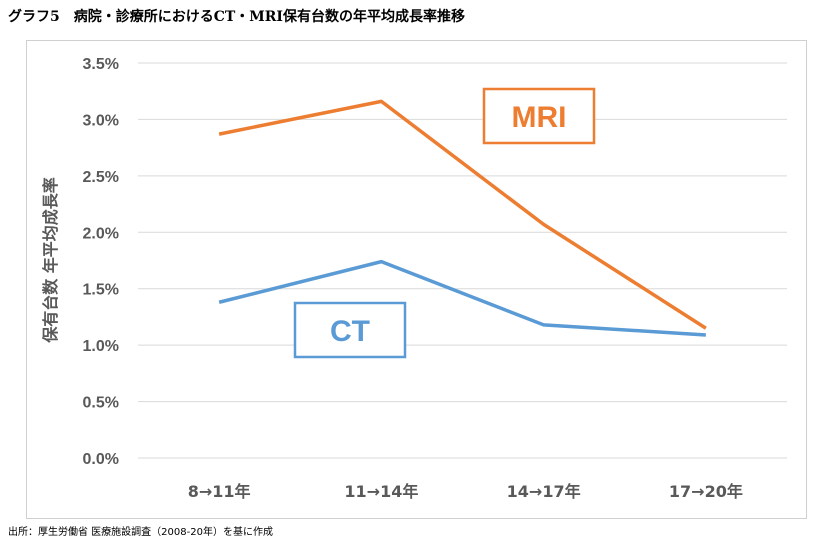  Describe the element at coordinates (101, 177) in the screenshot. I see `y-tick-label: 2.5%` at that location.